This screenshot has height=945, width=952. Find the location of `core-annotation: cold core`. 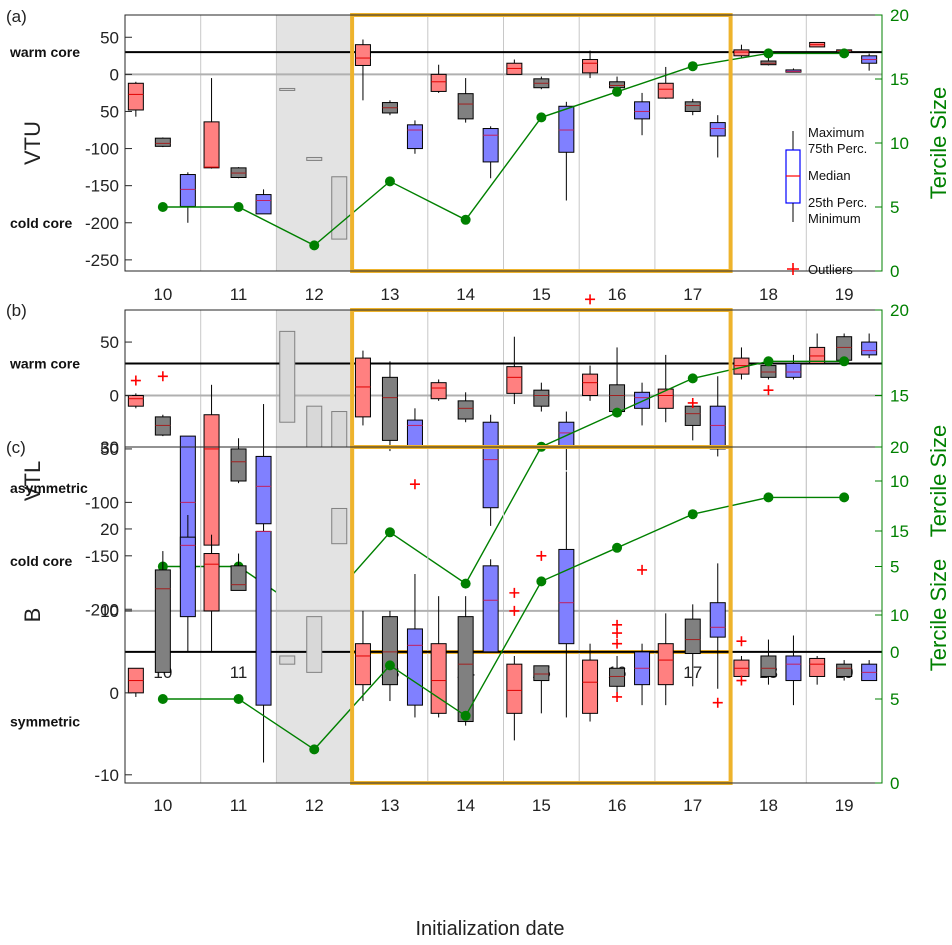

core-annotation: cold core is located at coordinates (41, 223).